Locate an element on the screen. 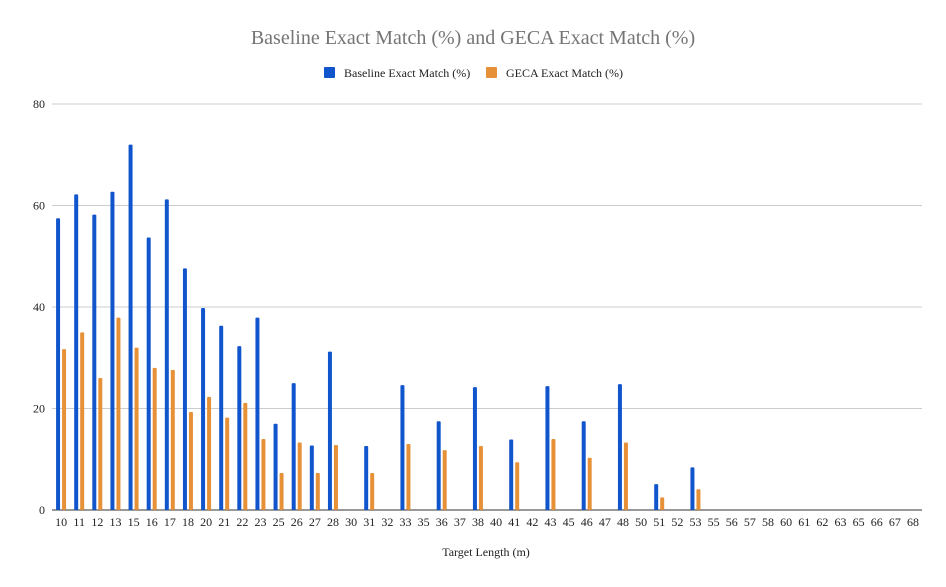 The height and width of the screenshot is (587, 946). y-axis-ticks: 0 20 40 60 80 is located at coordinates (39, 307).